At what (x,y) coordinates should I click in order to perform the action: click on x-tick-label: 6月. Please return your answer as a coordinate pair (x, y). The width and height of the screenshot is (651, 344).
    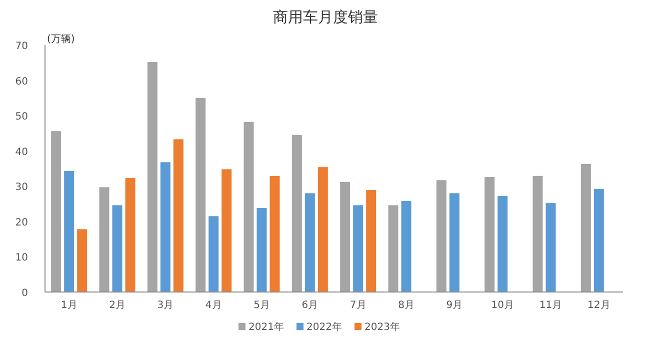
    Looking at the image, I should click on (310, 305).